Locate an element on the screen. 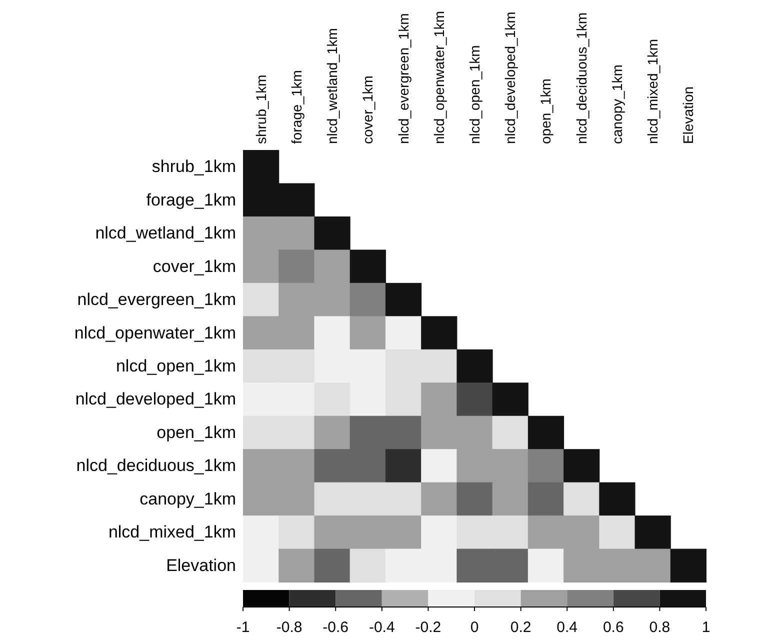 The width and height of the screenshot is (761, 642). x-tick-label: nlcd_deciduous_1km is located at coordinates (581, 78).